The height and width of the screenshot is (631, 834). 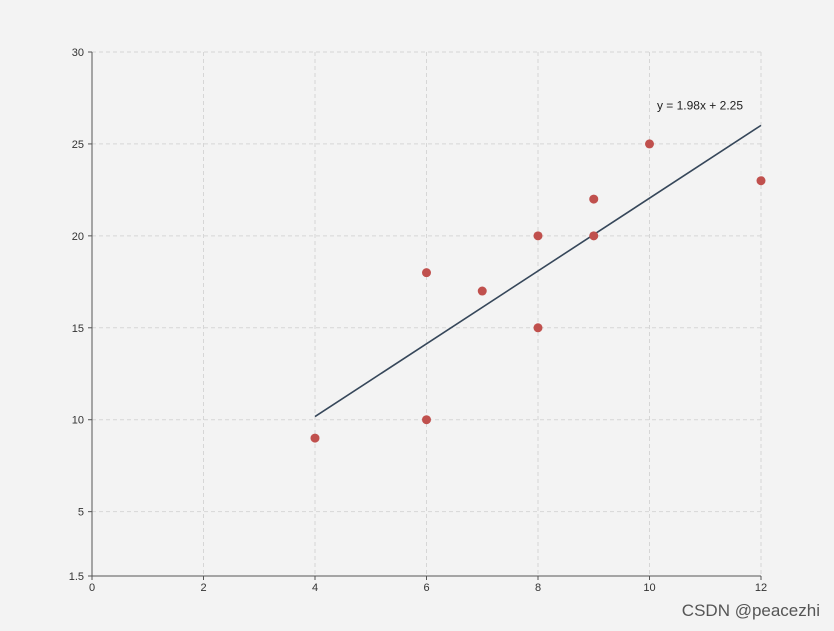 What do you see at coordinates (78, 237) in the screenshot?
I see `y-tick-label: 20` at bounding box center [78, 237].